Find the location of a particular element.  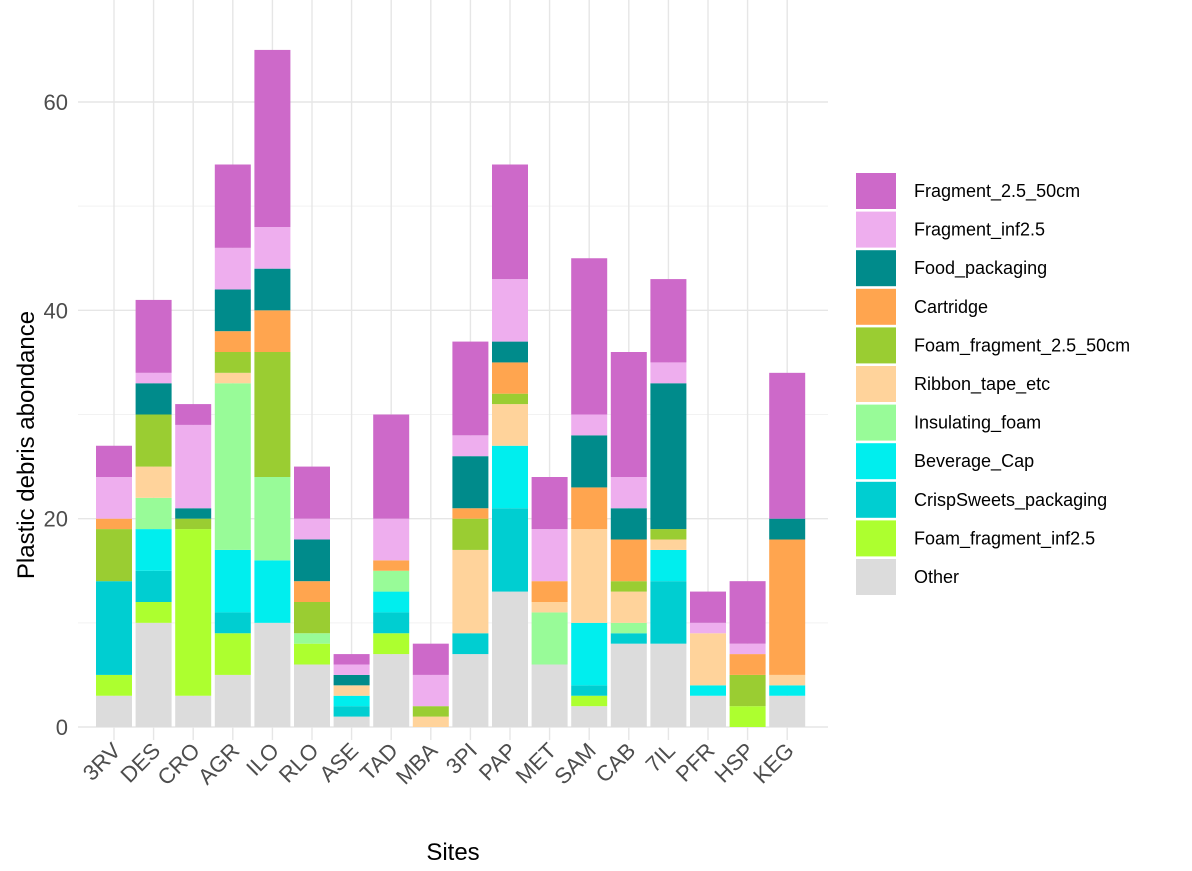

x-tick-label: RLO is located at coordinates (299, 763).